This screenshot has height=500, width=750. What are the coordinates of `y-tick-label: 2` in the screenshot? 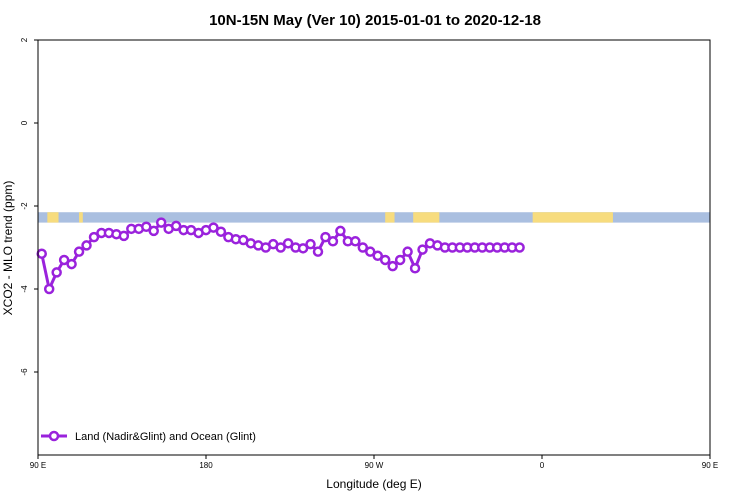 It's located at (24, 39).